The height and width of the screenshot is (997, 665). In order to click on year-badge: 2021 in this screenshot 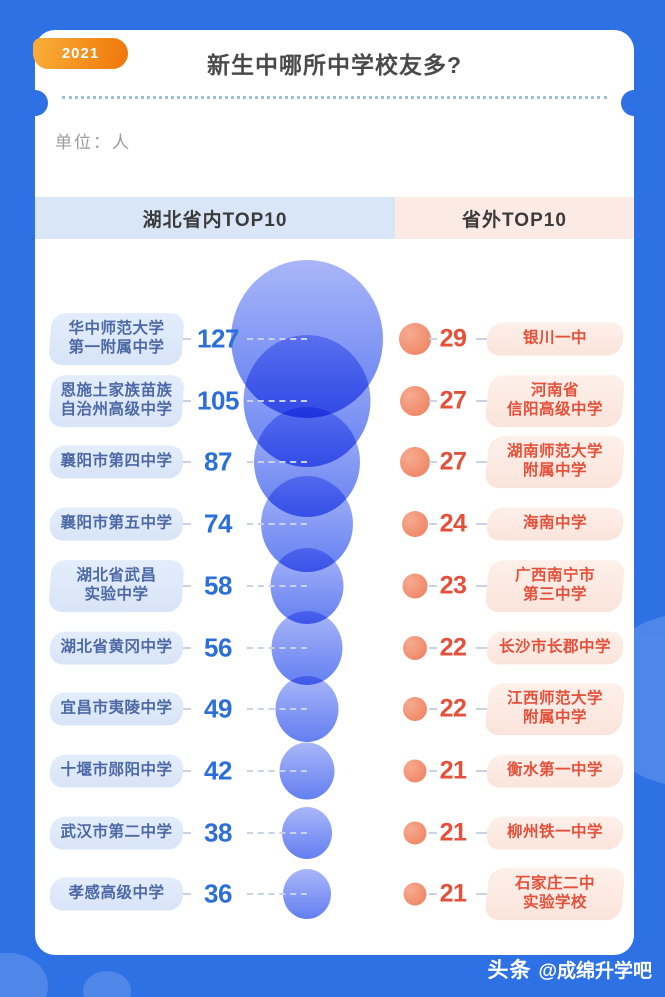, I will do `click(80, 53)`.